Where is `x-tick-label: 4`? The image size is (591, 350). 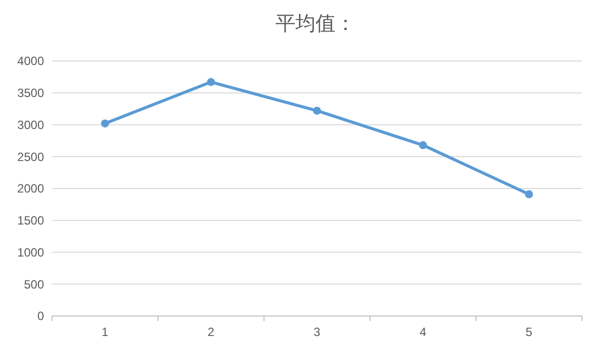
x-tick-label: 4 is located at coordinates (423, 332).